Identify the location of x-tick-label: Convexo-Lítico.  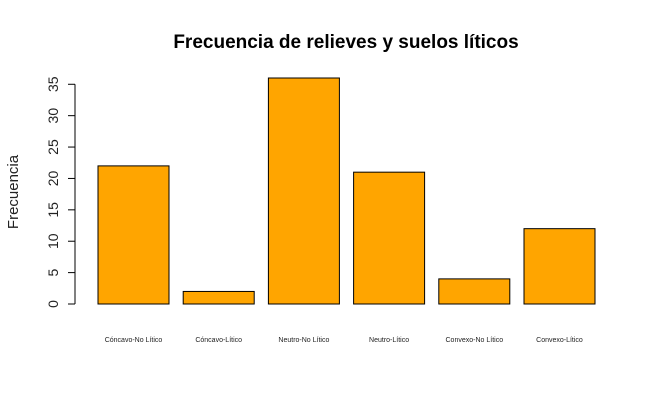
(559, 340).